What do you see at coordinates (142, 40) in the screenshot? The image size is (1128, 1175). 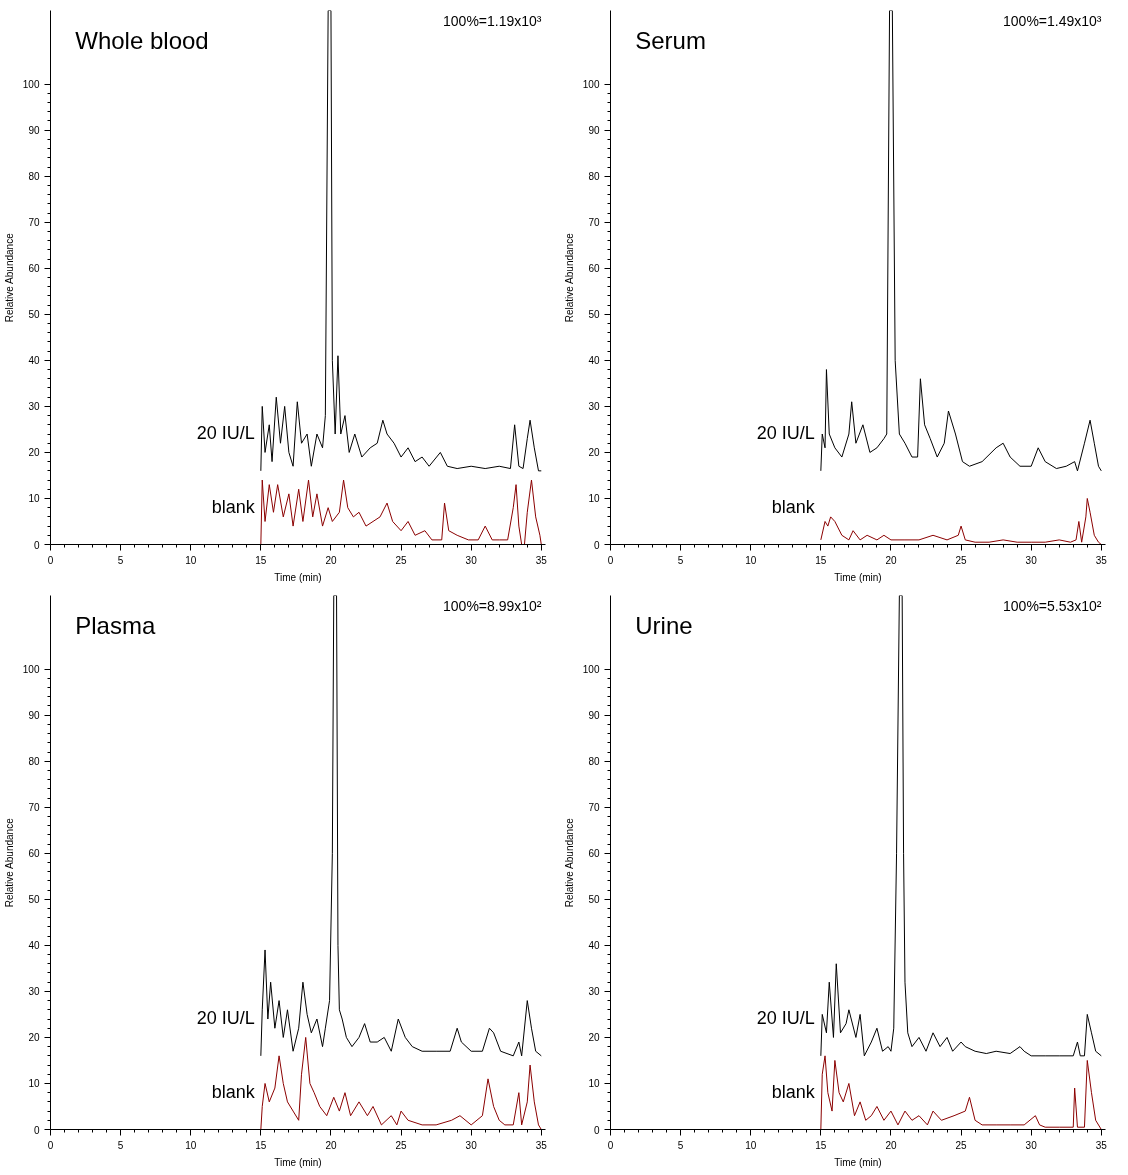 I see `text: Whole blood` at bounding box center [142, 40].